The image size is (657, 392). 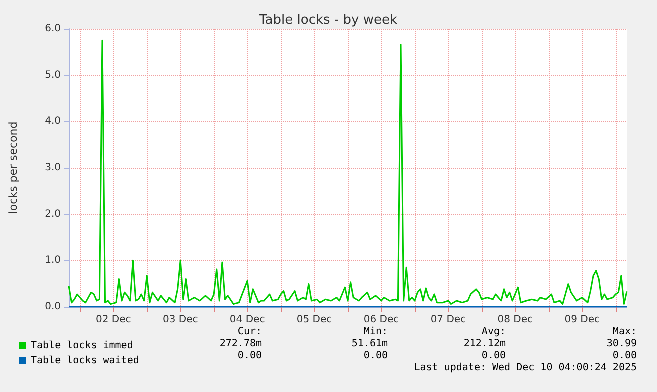 What do you see at coordinates (53, 29) in the screenshot?
I see `y-tick-label: 6.0` at bounding box center [53, 29].